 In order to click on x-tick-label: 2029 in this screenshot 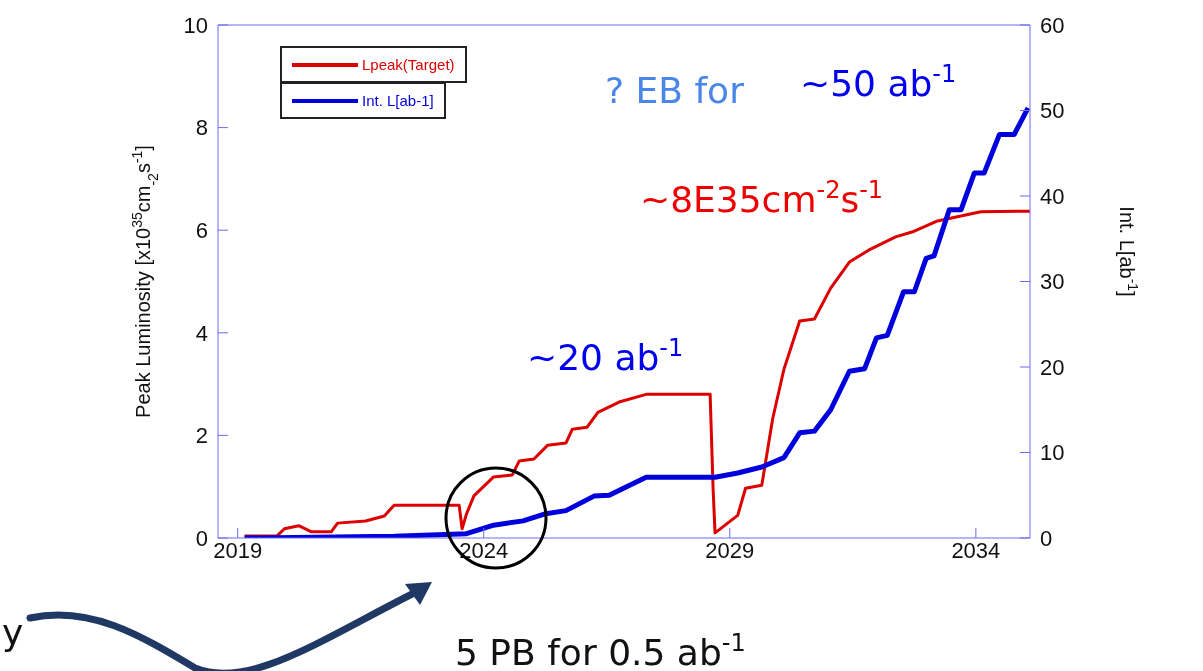, I will do `click(730, 550)`.